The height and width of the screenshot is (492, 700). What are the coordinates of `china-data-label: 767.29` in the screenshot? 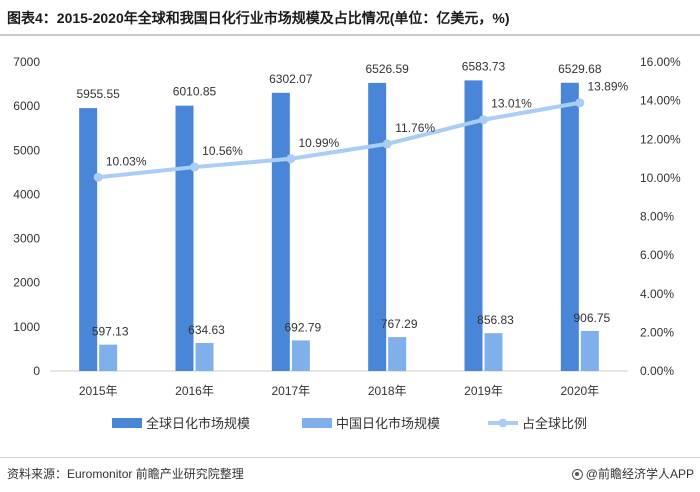 It's located at (399, 324).